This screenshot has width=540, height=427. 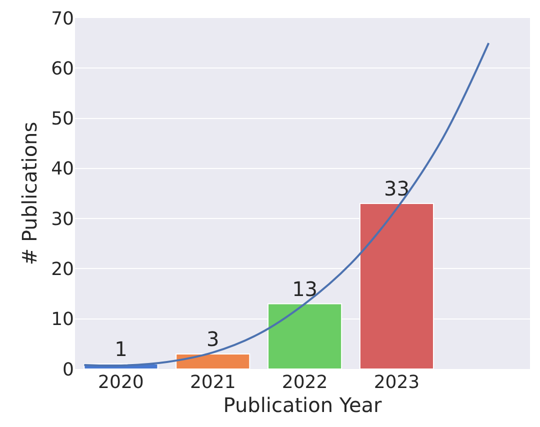 I want to click on y-tick-label: 20, so click(x=62, y=269).